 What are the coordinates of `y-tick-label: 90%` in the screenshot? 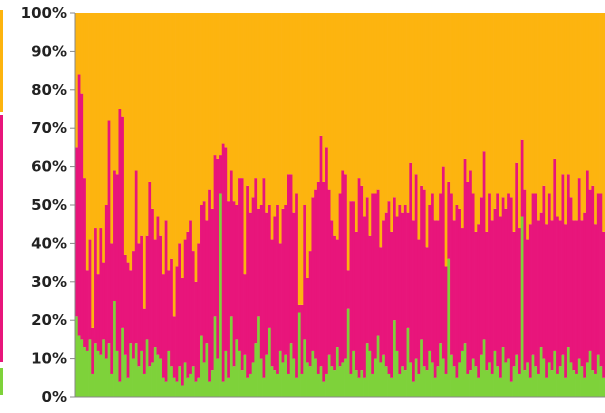 It's located at (49, 51).